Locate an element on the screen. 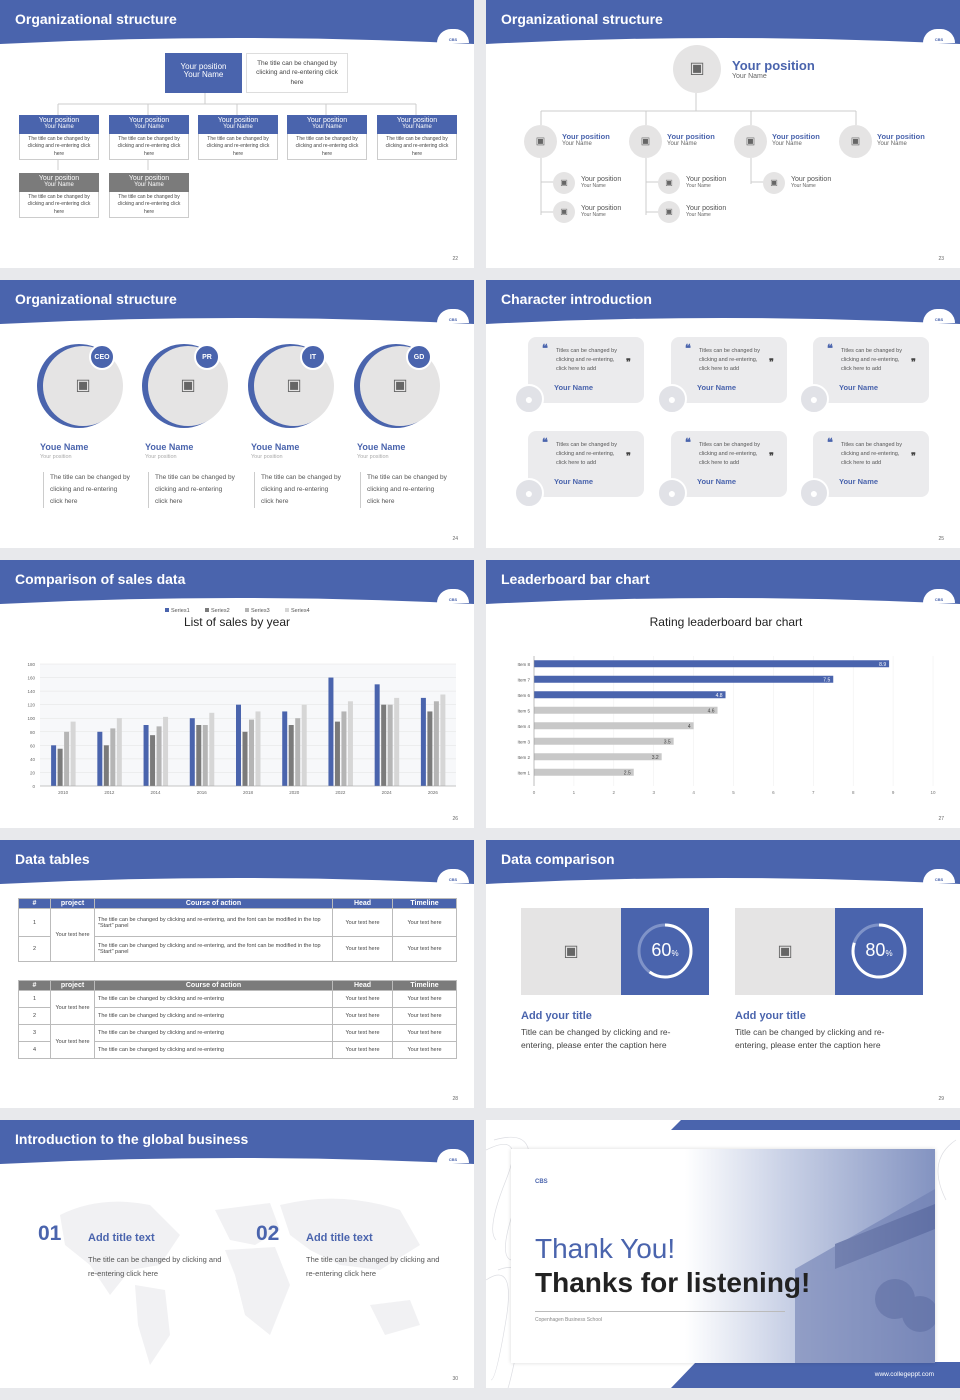 Image resolution: width=960 pixels, height=1400 pixels. page-number: 23 is located at coordinates (941, 259).